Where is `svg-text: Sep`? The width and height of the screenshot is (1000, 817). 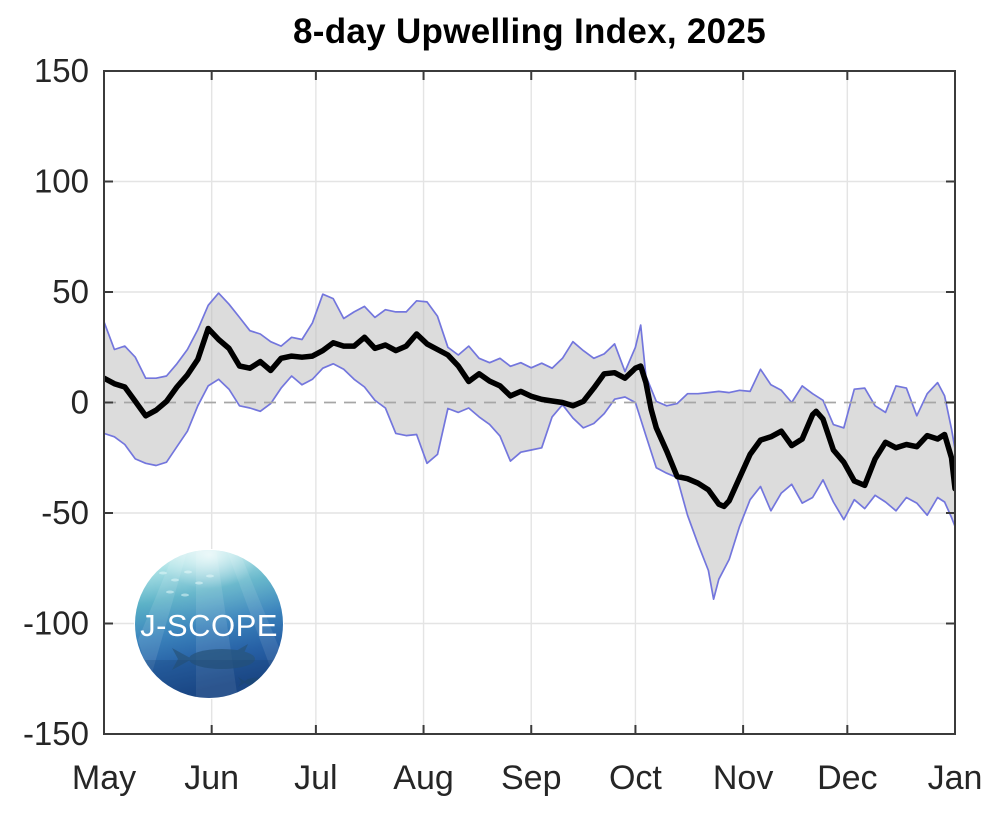
svg-text: Sep is located at coordinates (531, 778).